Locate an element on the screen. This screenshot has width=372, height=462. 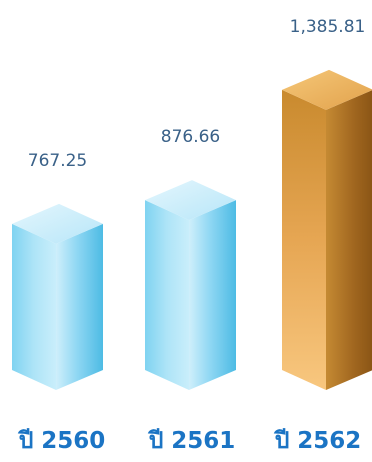
category-label: ปี 2560 is located at coordinates (61, 441).